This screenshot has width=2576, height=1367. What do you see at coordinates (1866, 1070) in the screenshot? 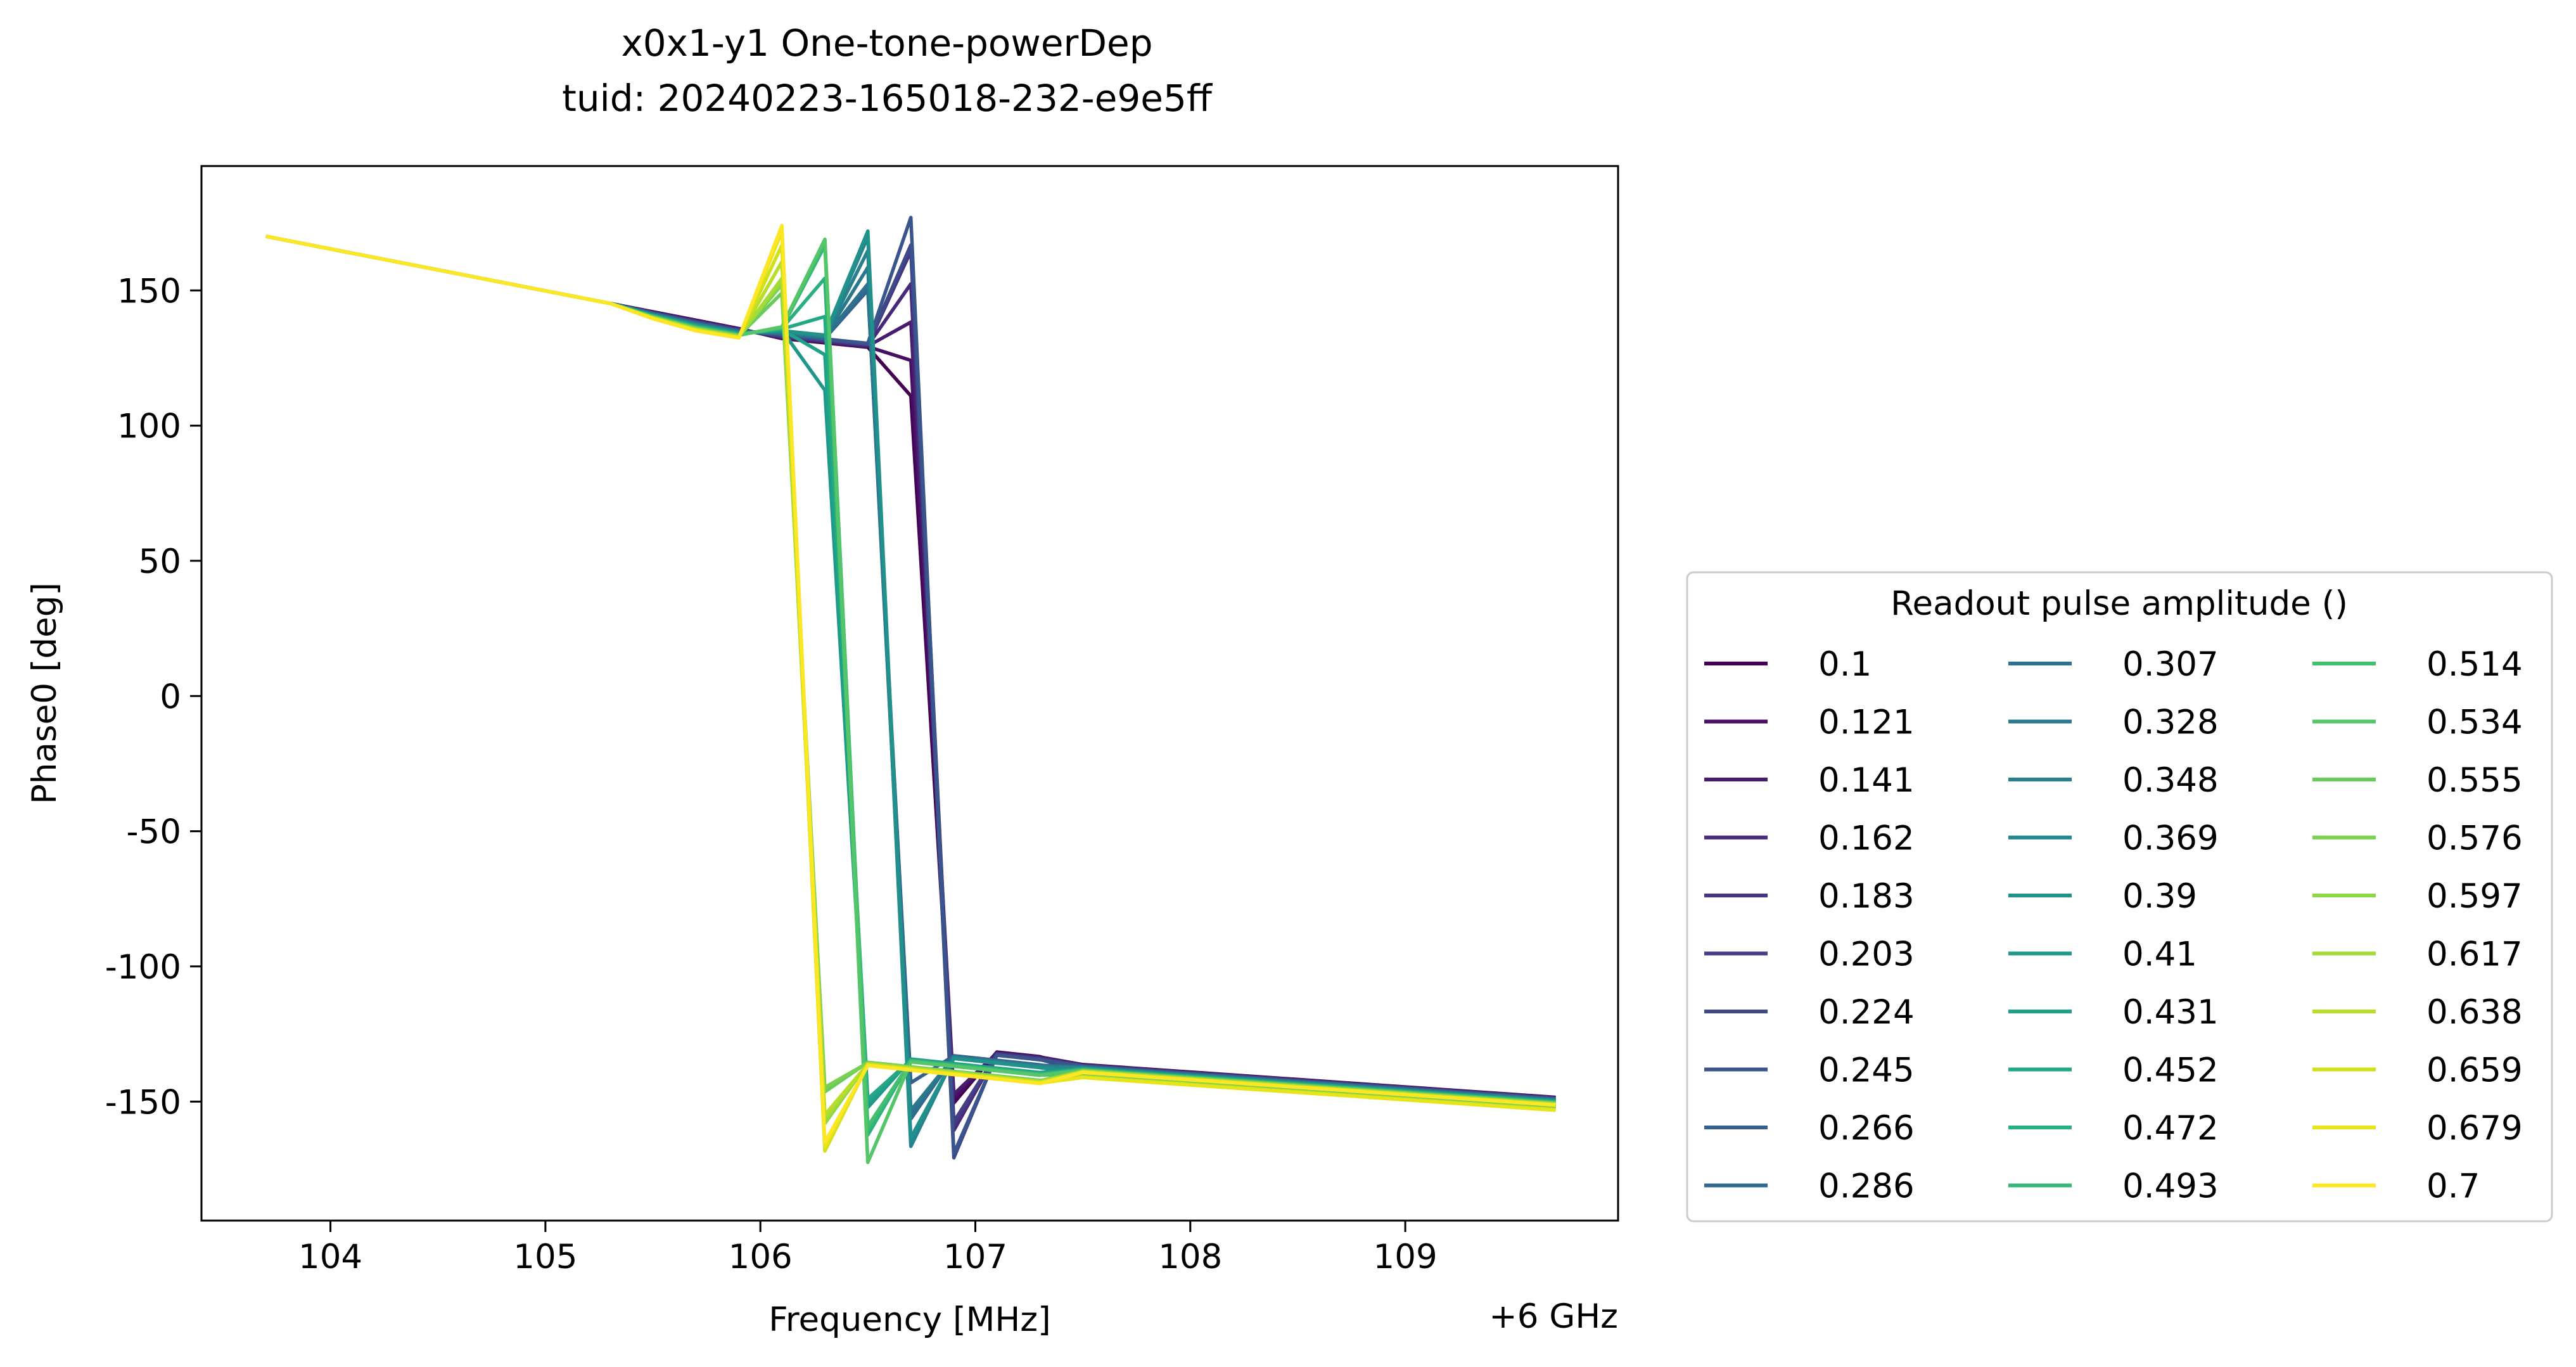
I see `legend-label: 0.245` at bounding box center [1866, 1070].